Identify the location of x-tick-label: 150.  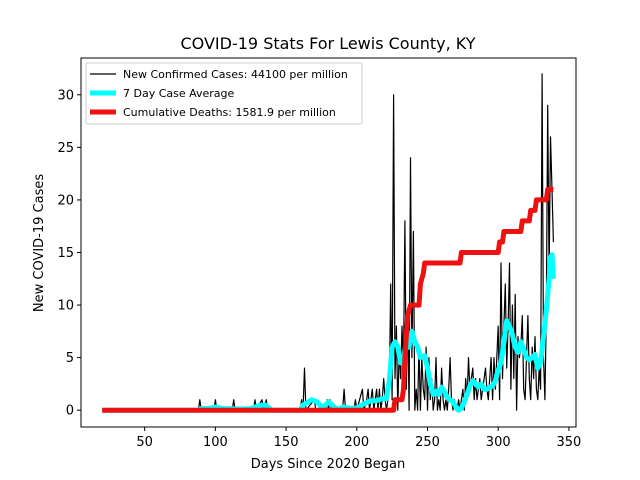
(286, 442).